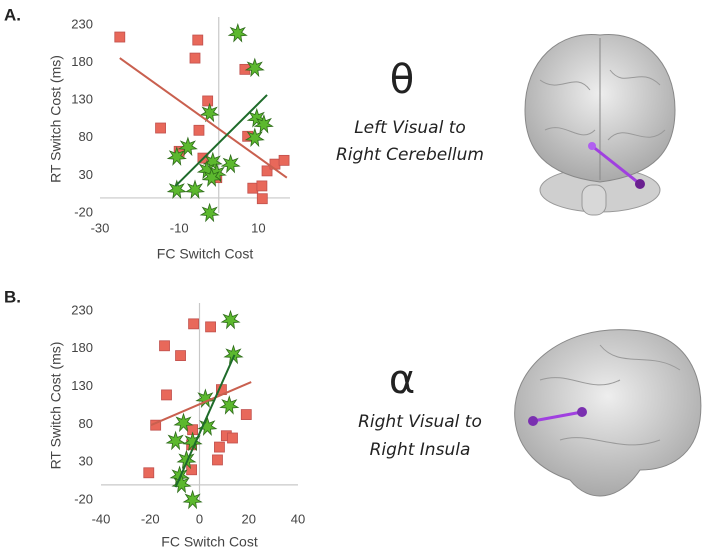  I want to click on x-tick-label: 20, so click(249, 518).